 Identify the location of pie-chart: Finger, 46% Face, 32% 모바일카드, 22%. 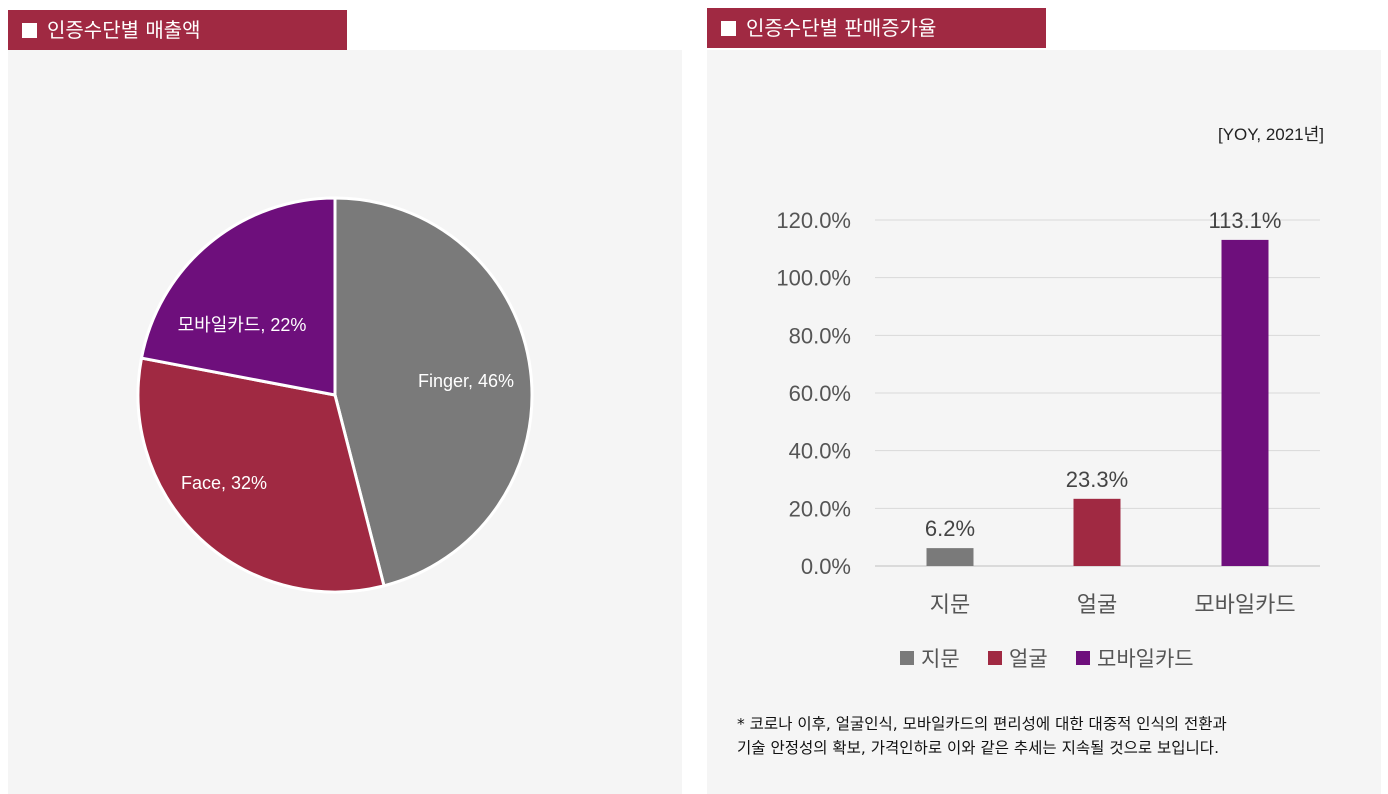
(335, 395).